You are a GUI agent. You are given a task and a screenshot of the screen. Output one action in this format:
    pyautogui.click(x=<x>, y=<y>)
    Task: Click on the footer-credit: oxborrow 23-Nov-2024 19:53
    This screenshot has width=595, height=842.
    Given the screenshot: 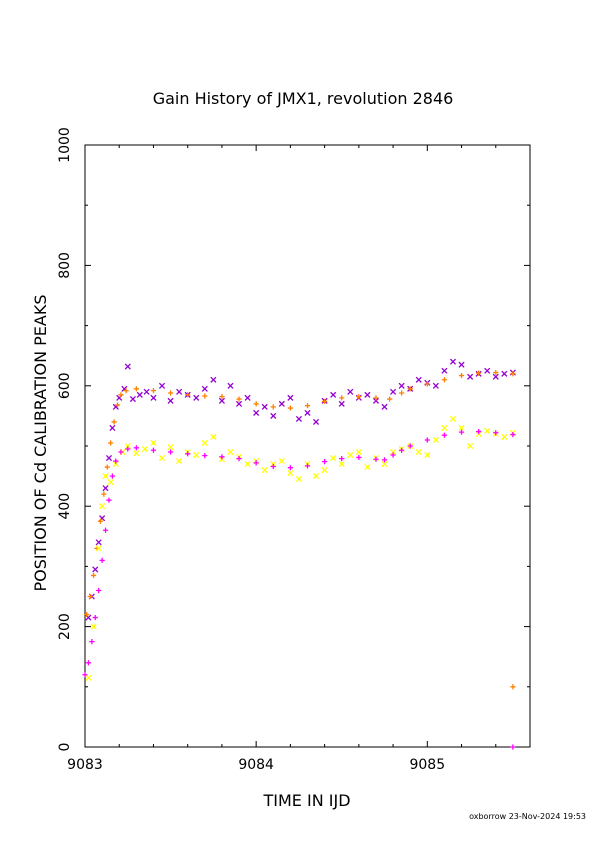 What is the action you would take?
    pyautogui.click(x=527, y=816)
    